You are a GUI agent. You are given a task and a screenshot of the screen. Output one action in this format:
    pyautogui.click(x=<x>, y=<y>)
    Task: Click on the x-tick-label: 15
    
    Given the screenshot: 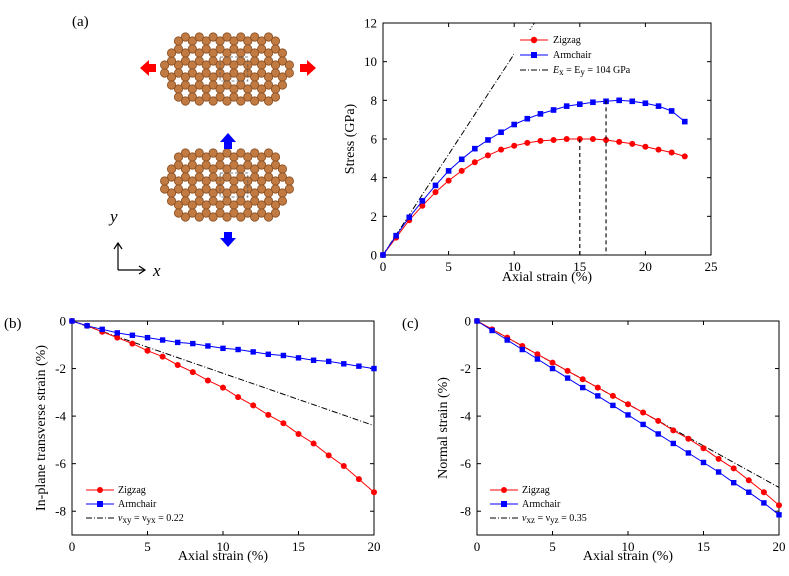 What is the action you would take?
    pyautogui.click(x=298, y=546)
    